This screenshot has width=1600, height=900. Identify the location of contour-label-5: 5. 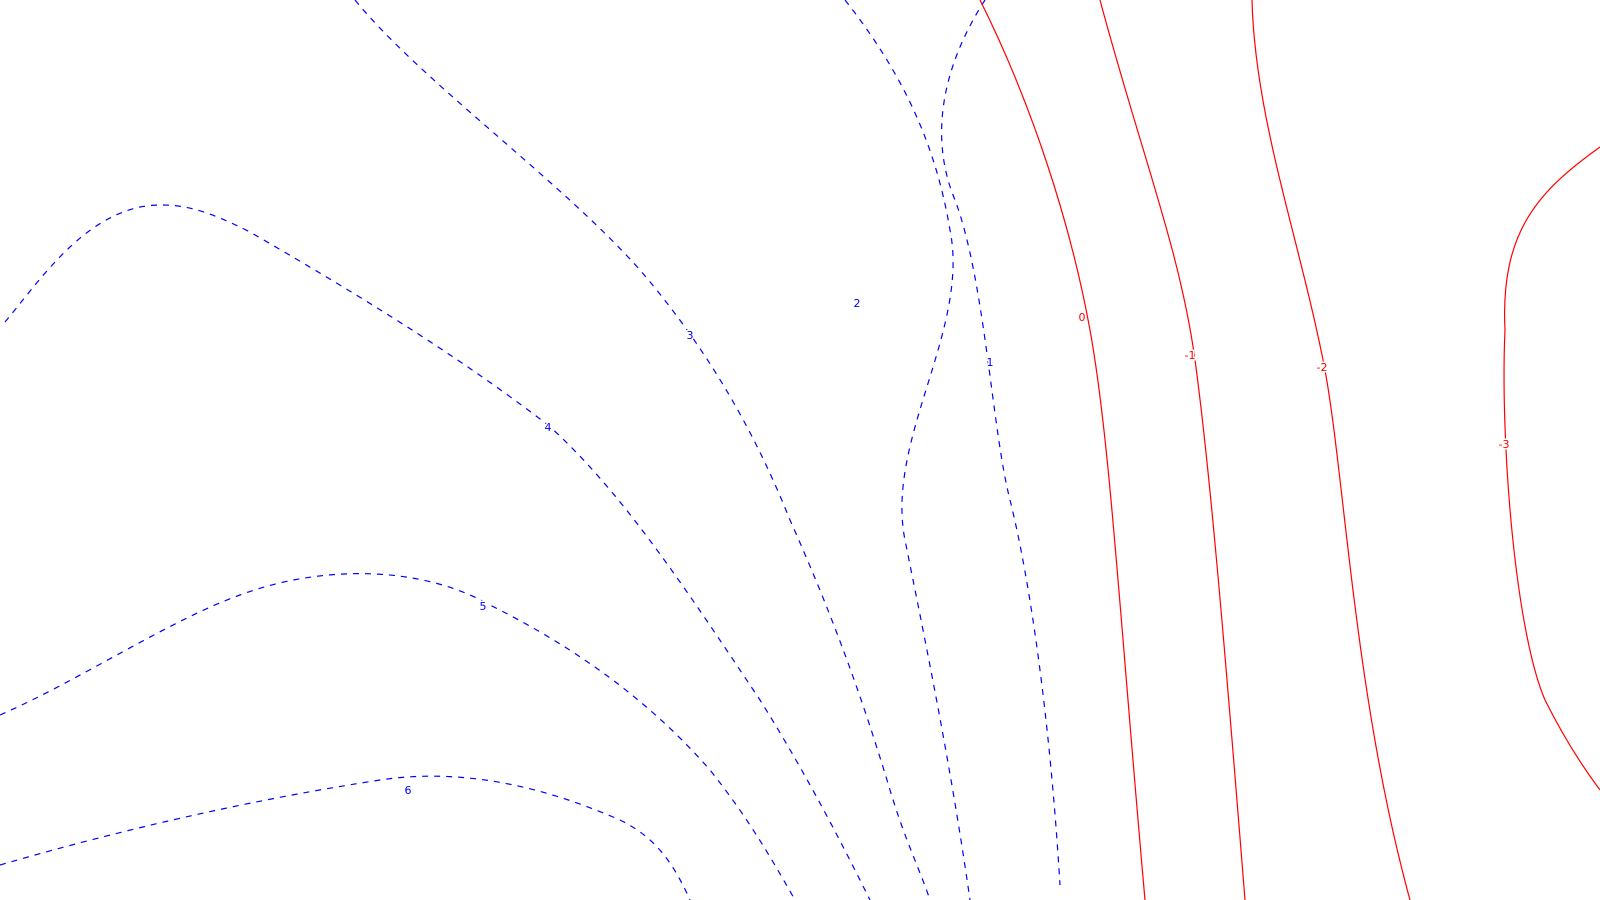
(483, 606).